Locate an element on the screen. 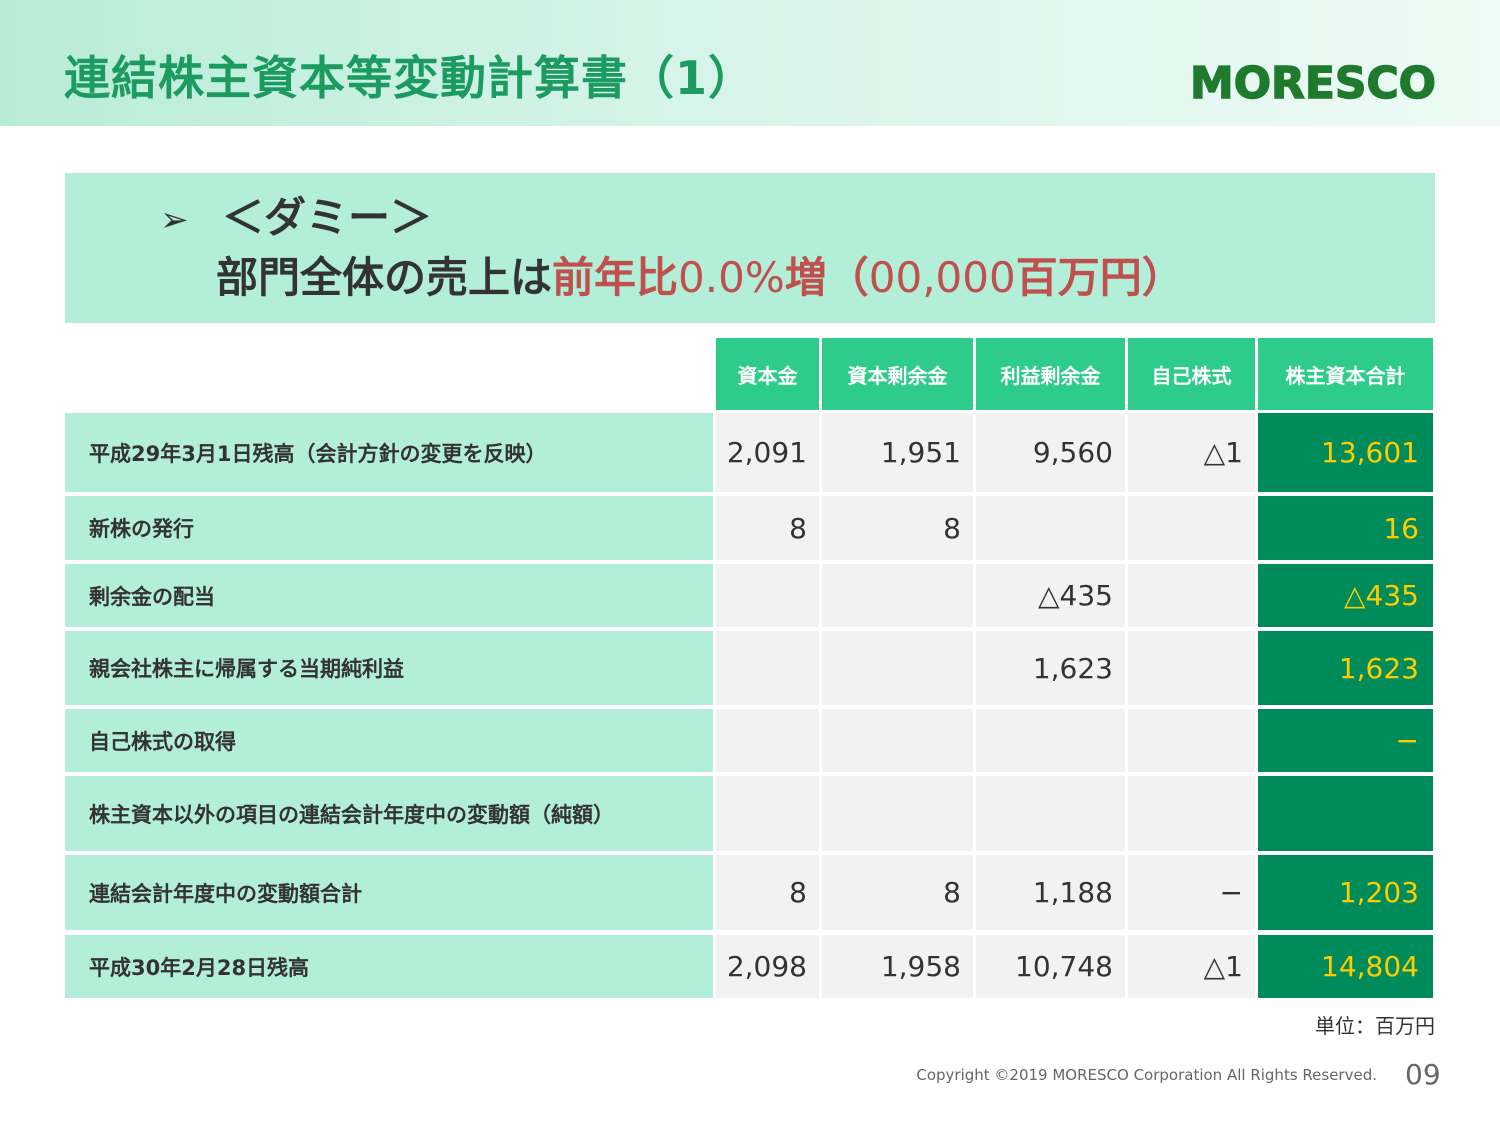 The width and height of the screenshot is (1500, 1125). row-label-opening-balance: 平成29年3月1日残高（会計方針の変更を反映） is located at coordinates (389, 452).